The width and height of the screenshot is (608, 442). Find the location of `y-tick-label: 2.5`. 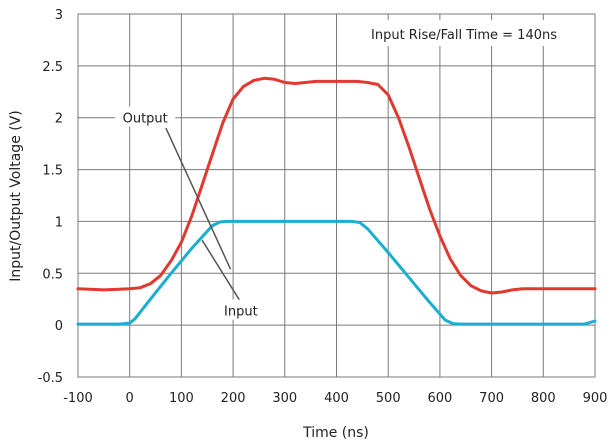

y-tick-label: 2.5 is located at coordinates (52, 67).